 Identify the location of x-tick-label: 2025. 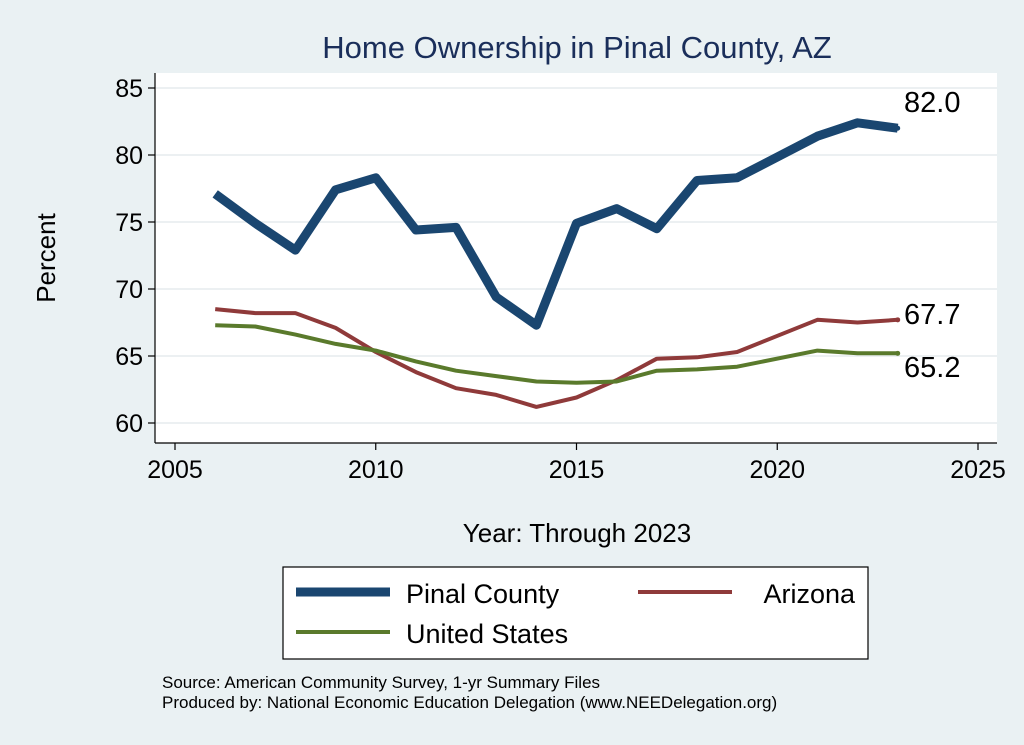
(978, 470).